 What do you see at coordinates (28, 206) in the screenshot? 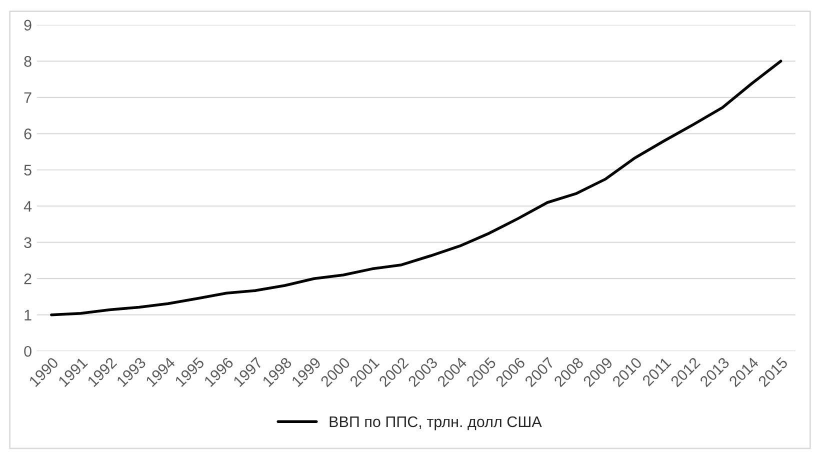
I see `y-tick-label: 4` at bounding box center [28, 206].